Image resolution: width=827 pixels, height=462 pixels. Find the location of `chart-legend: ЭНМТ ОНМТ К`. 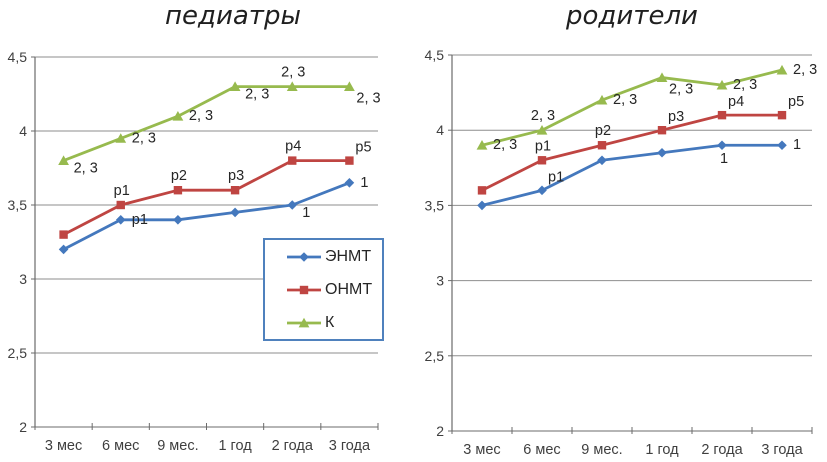

chart-legend: ЭНМТ ОНМТ К is located at coordinates (323, 289).